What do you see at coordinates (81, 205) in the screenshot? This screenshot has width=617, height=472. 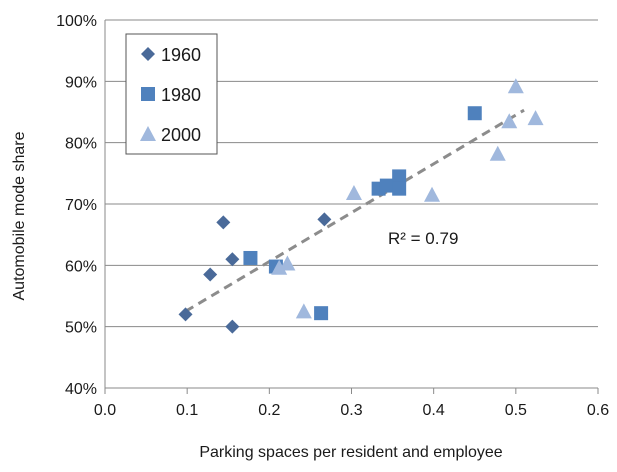 I see `y-tick-label: 70%` at bounding box center [81, 205].